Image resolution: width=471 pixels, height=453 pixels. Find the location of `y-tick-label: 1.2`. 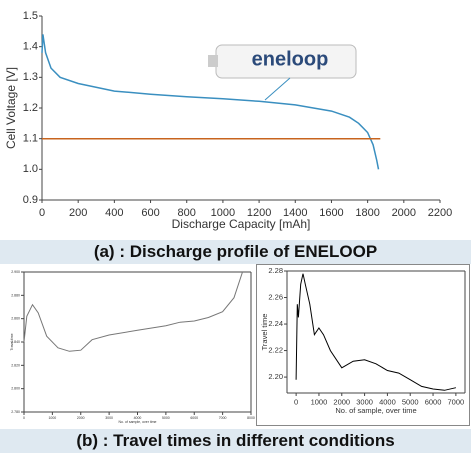

y-tick-label: 1.2 is located at coordinates (30, 108).